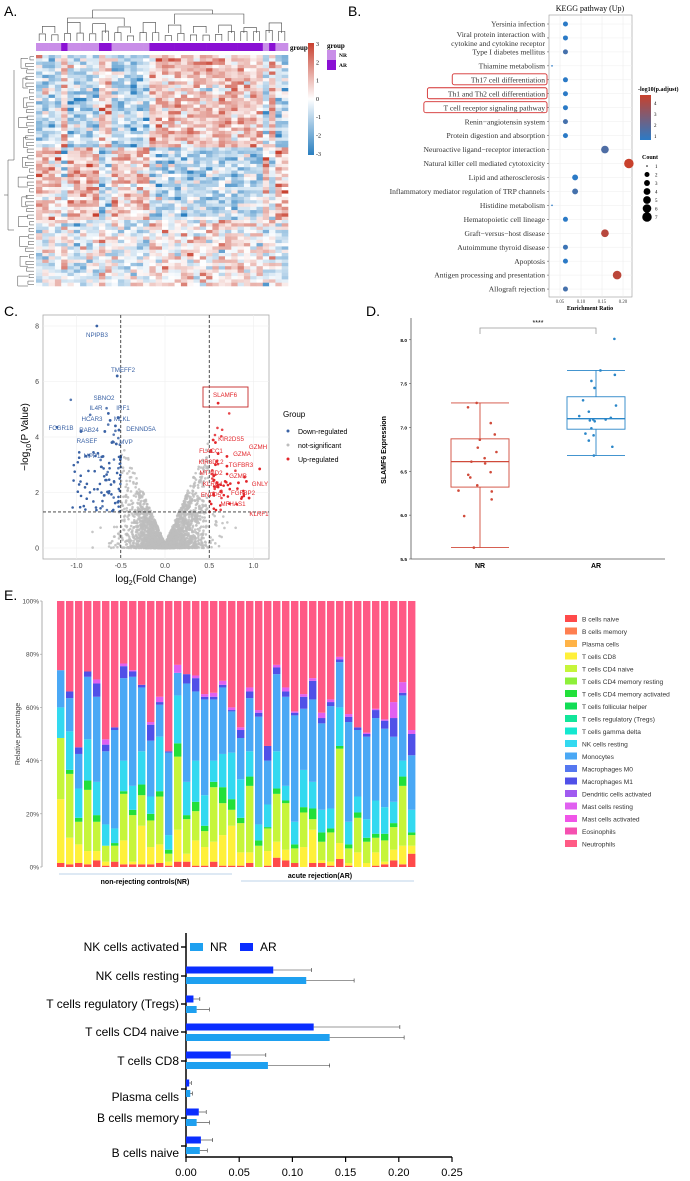 Image resolution: width=690 pixels, height=1181 pixels. I want to click on volcano-ytick-label: 0, so click(37, 549).